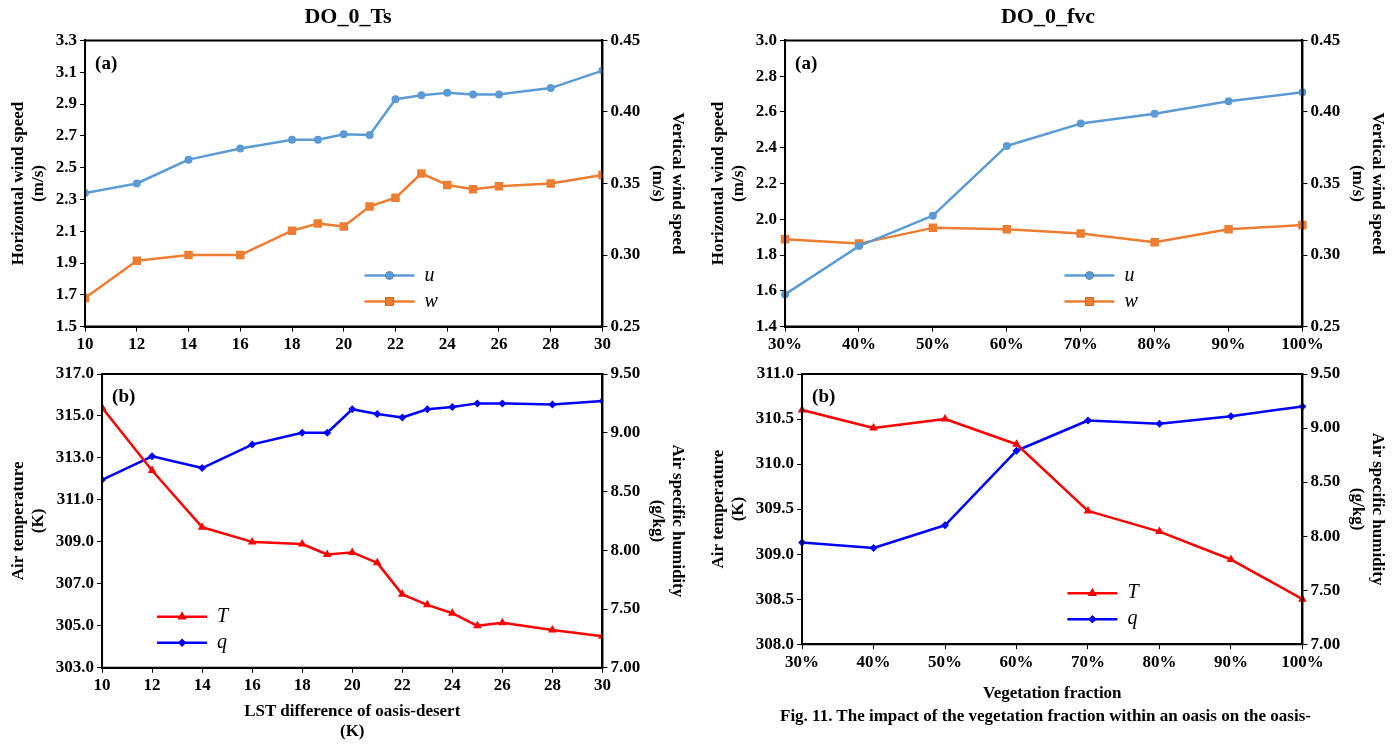 The image size is (1400, 748). Describe the element at coordinates (1048, 15) in the screenshot. I see `chart-title: DO_0_fvc` at that location.